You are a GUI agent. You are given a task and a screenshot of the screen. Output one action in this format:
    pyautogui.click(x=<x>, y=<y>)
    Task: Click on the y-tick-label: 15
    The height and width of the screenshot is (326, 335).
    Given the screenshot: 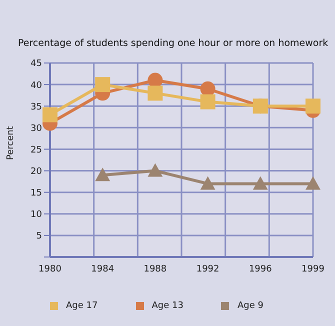 What is the action you would take?
    pyautogui.click(x=36, y=193)
    